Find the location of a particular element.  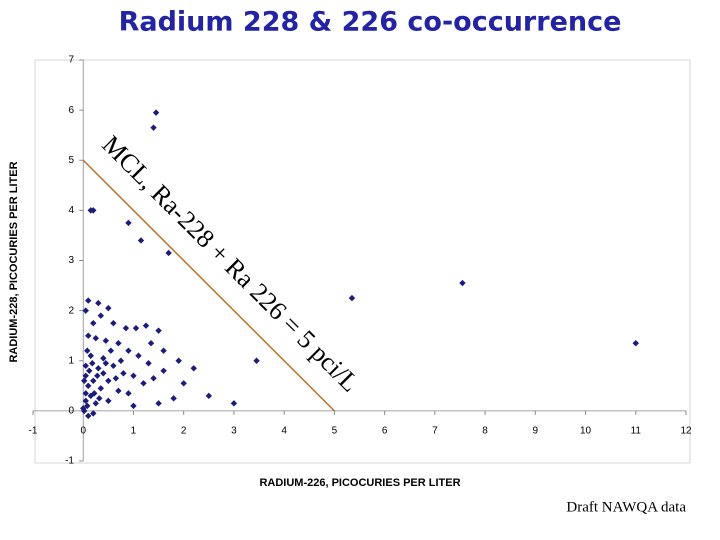

x-tick-label: 3 is located at coordinates (234, 431).